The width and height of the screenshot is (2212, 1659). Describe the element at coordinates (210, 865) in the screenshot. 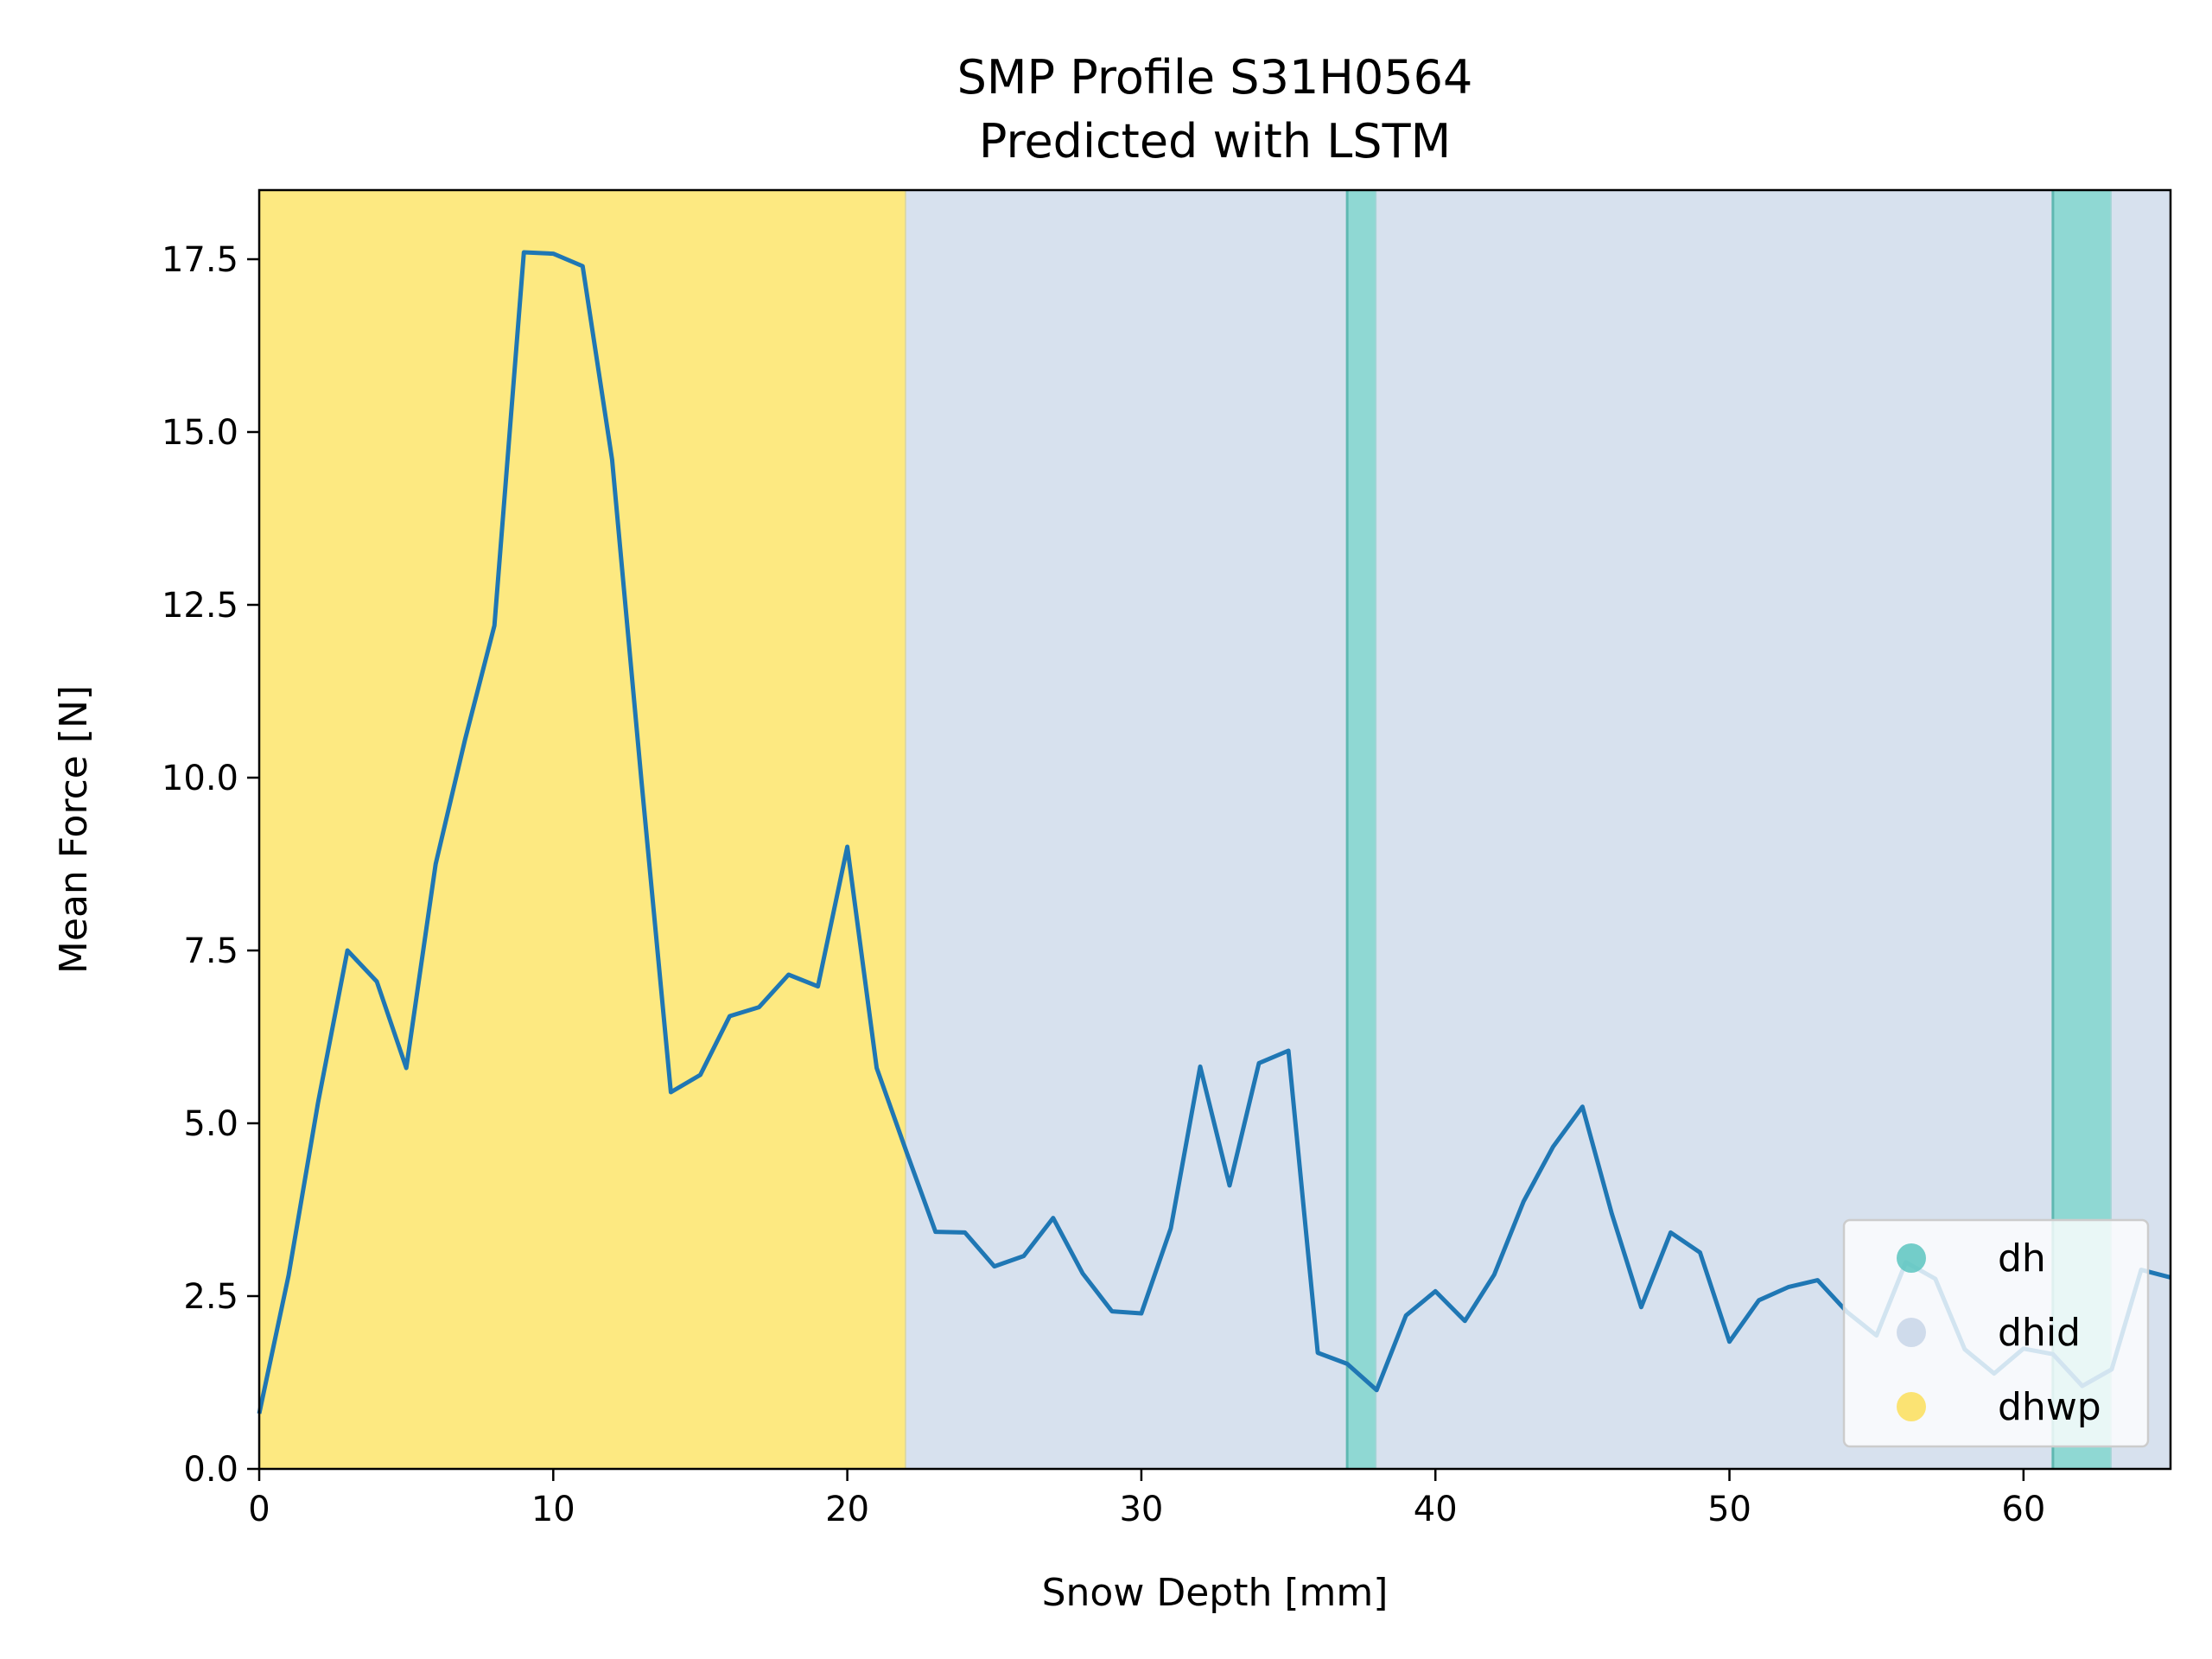

I see `y-axis: 0.0 2.5 5.0 7.5 10.0 12.5 15.0 17.5` at that location.